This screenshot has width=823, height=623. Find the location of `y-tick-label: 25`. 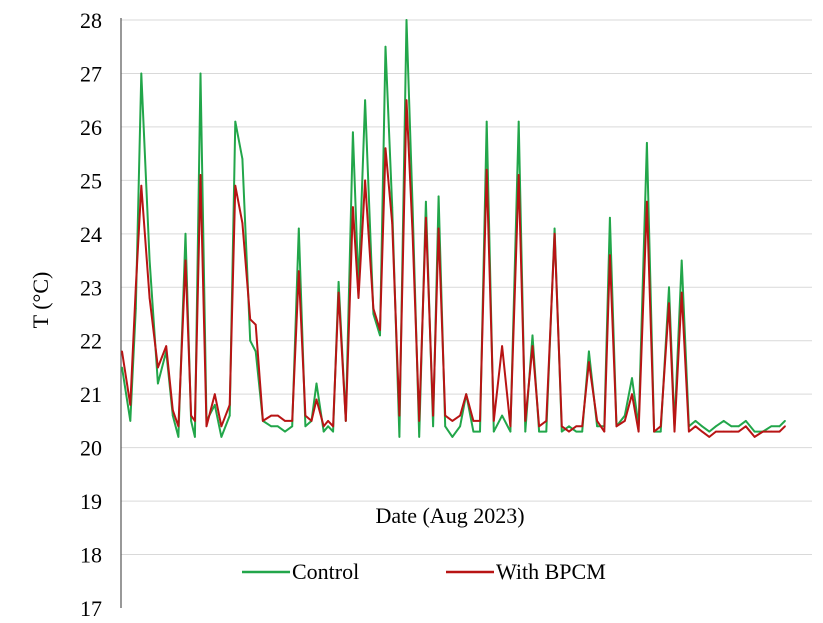

y-tick-label: 25 is located at coordinates (91, 180).